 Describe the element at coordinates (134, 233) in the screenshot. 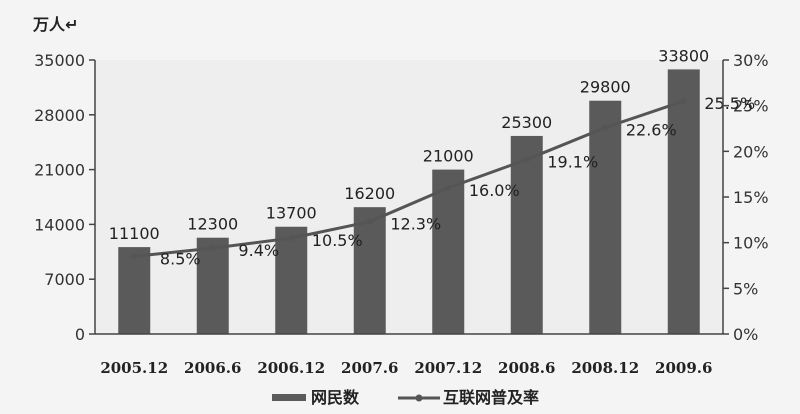

I see `bar-value-label: 11100` at that location.